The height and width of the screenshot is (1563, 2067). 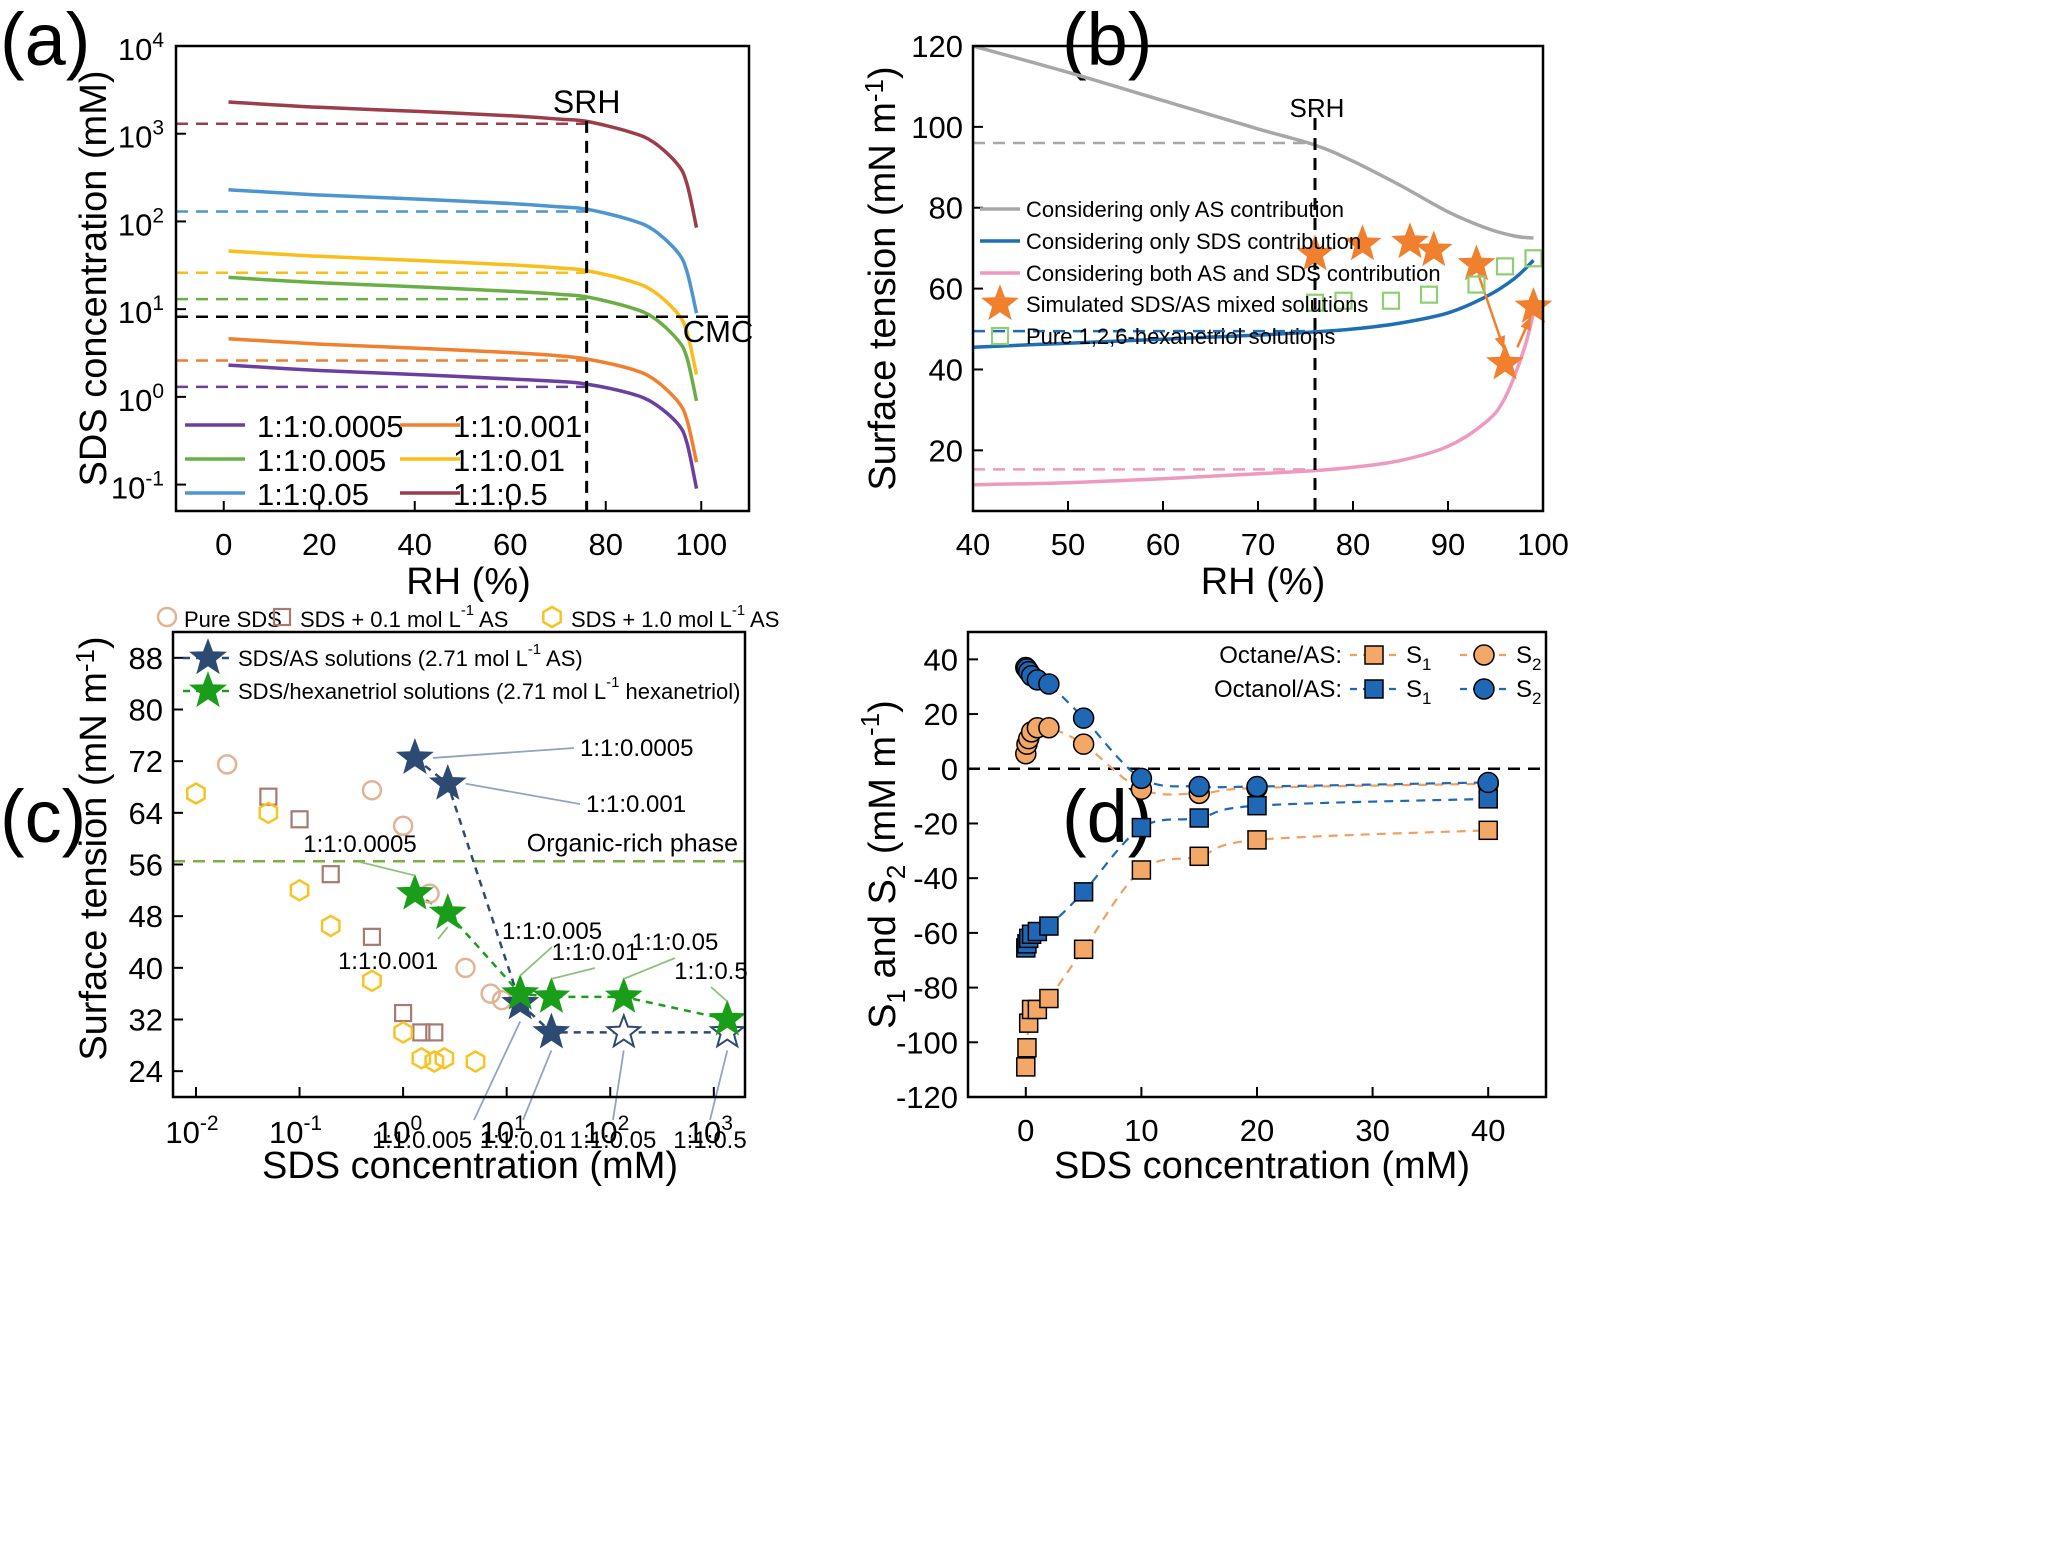 I want to click on legend-label: Considering only SDS contribution, so click(x=1193, y=241).